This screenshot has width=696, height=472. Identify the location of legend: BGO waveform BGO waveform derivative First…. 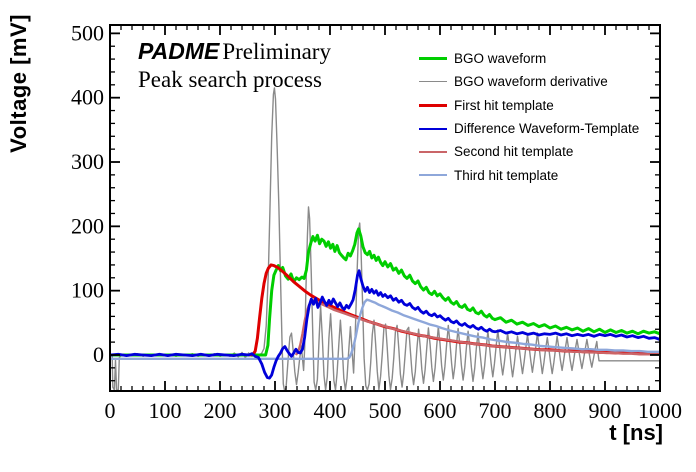
(529, 117).